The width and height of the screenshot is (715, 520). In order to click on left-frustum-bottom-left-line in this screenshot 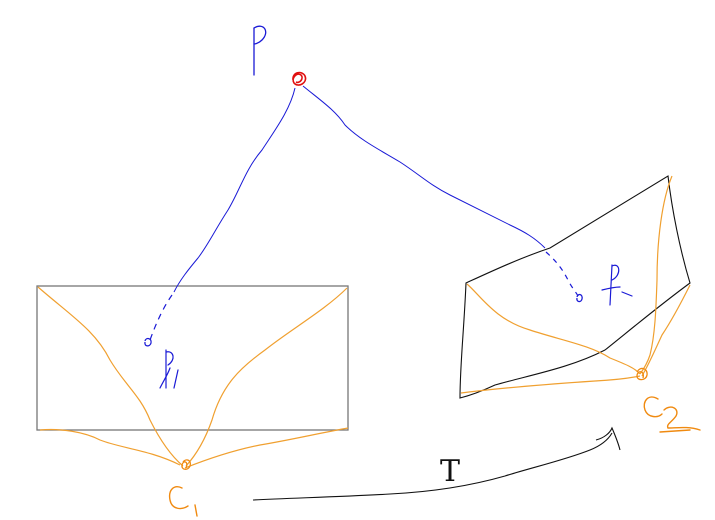, I will do `click(110, 447)`.